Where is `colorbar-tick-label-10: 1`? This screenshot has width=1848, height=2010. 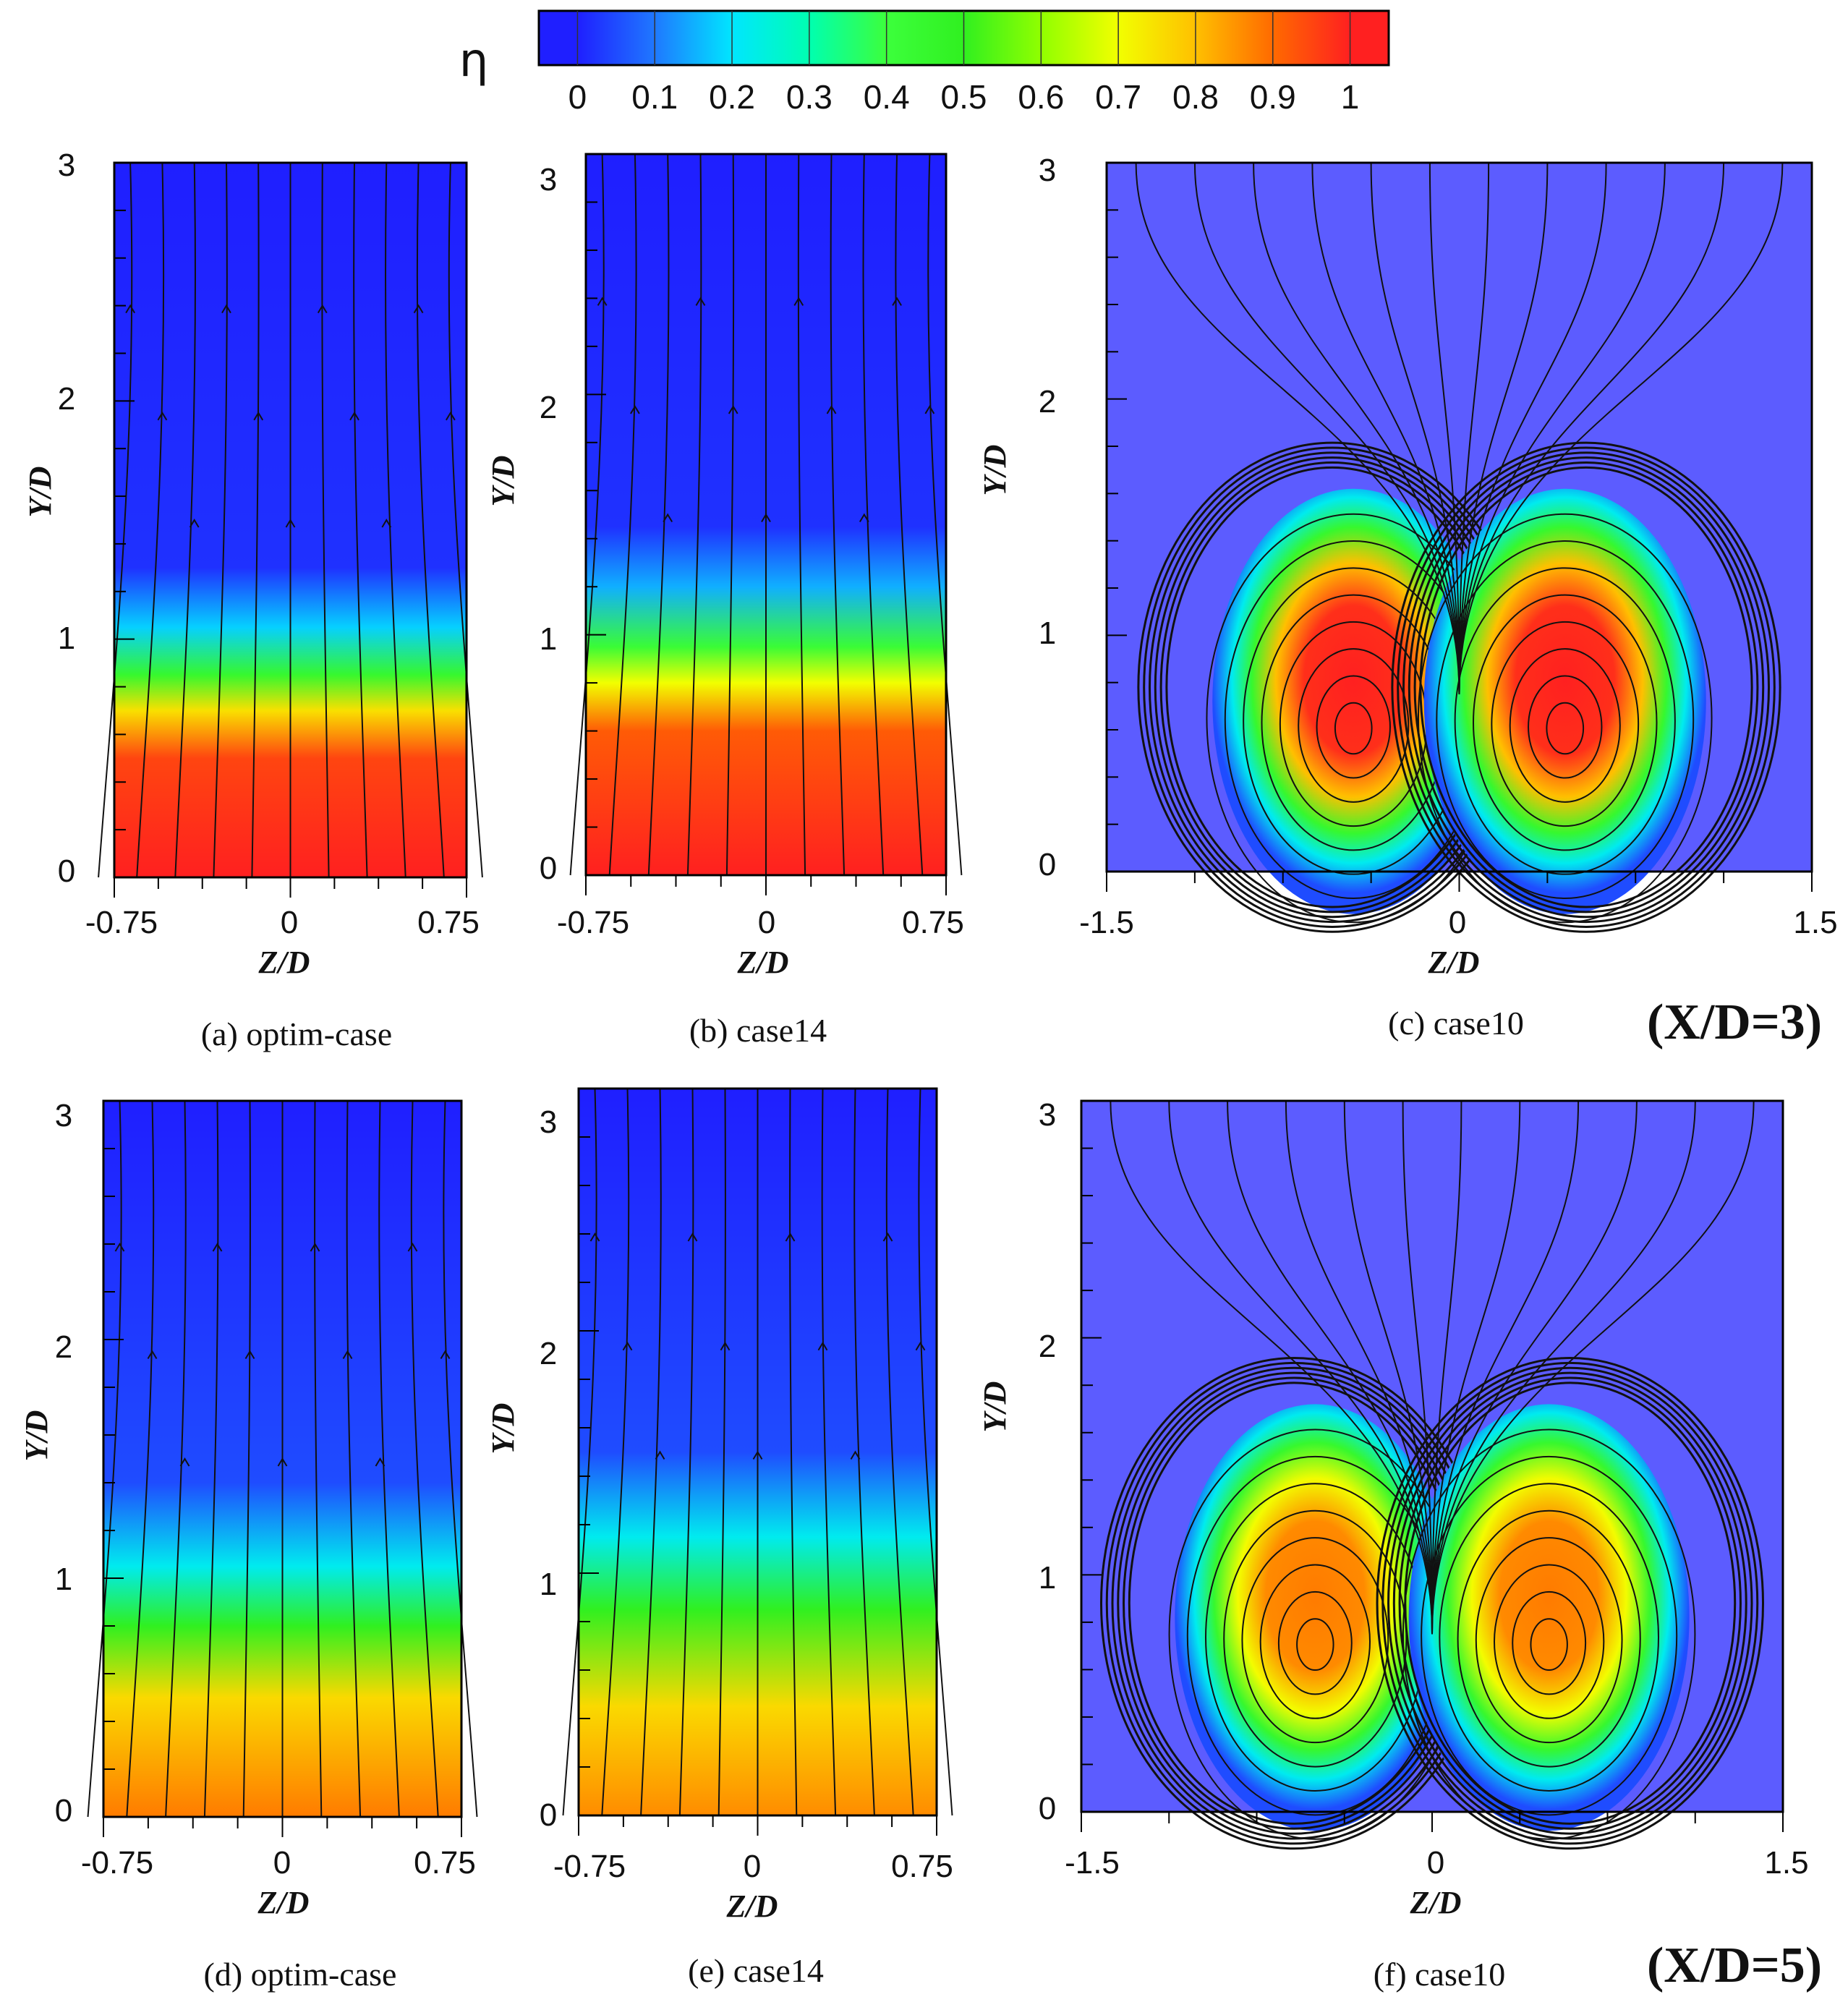 colorbar-tick-label-10: 1 is located at coordinates (1350, 97).